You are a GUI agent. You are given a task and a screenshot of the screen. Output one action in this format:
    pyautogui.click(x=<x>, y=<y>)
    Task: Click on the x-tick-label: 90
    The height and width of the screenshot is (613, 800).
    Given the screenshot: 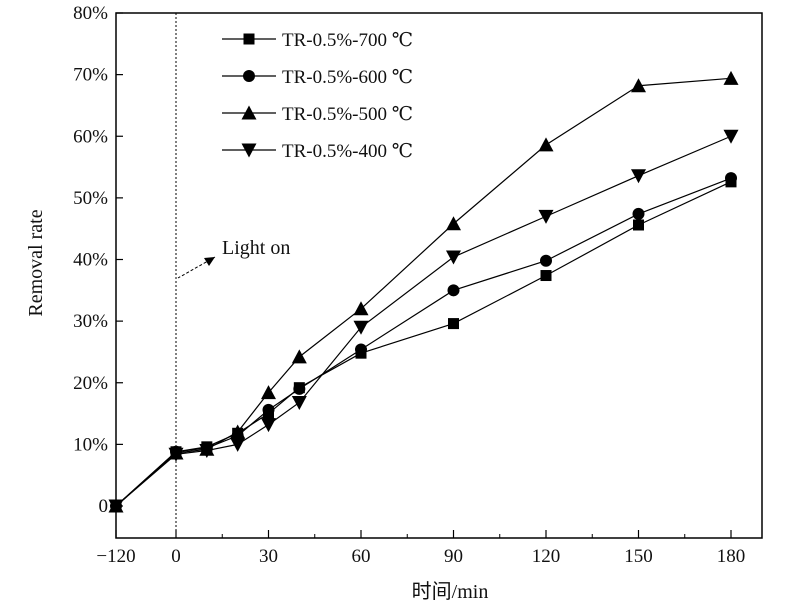 What is the action you would take?
    pyautogui.click(x=453, y=556)
    